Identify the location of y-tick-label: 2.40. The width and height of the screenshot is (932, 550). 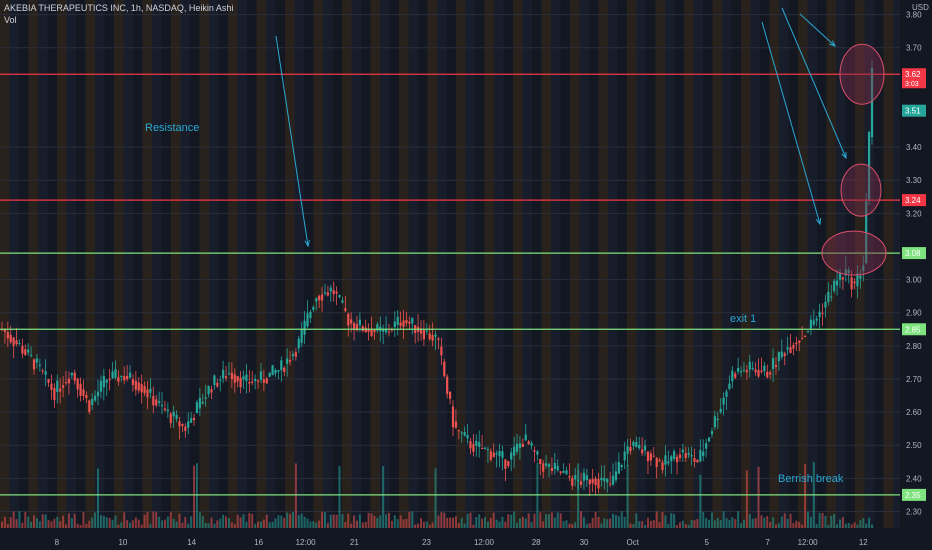
(914, 478).